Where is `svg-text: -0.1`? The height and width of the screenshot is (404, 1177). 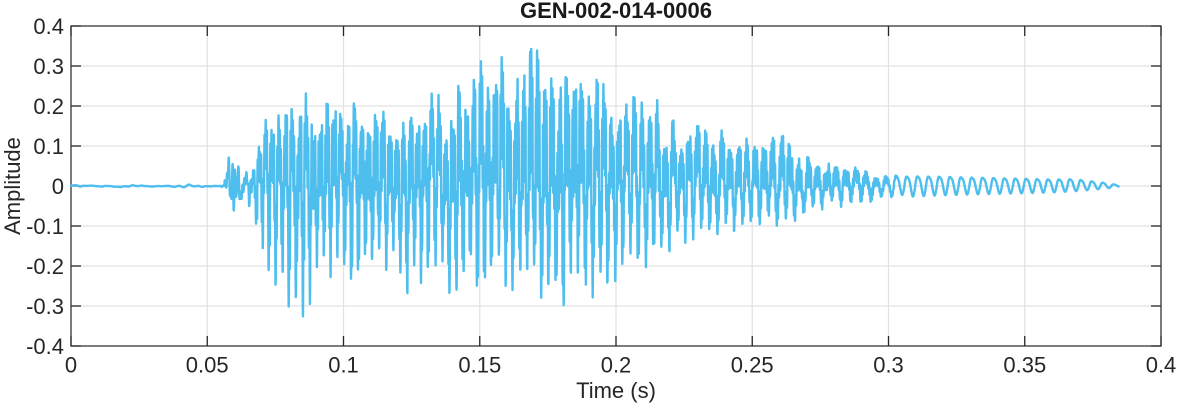
svg-text: -0.1 is located at coordinates (45, 226).